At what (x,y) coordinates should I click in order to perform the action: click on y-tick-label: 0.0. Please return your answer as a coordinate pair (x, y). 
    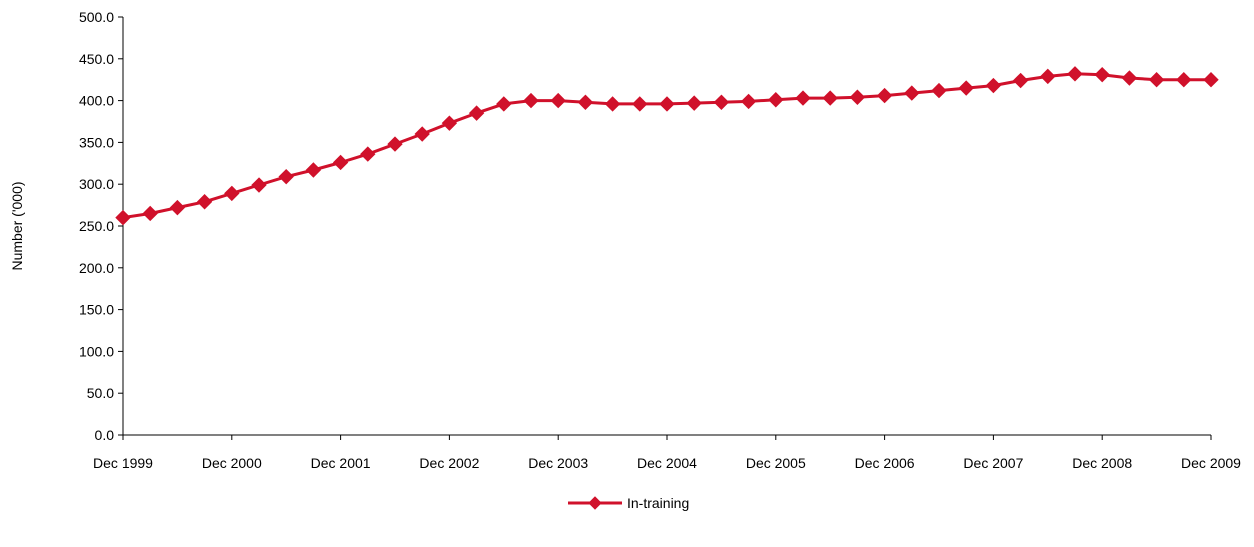
    Looking at the image, I should click on (105, 435).